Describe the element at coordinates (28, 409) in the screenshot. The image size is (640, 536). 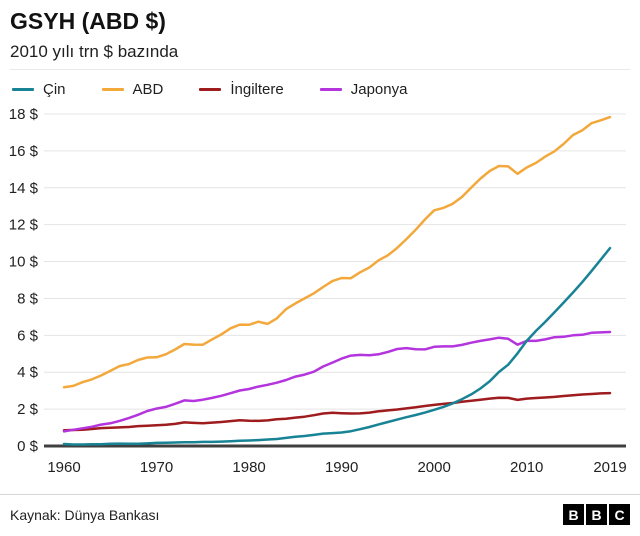
I see `y-tick-label: 2 $` at that location.